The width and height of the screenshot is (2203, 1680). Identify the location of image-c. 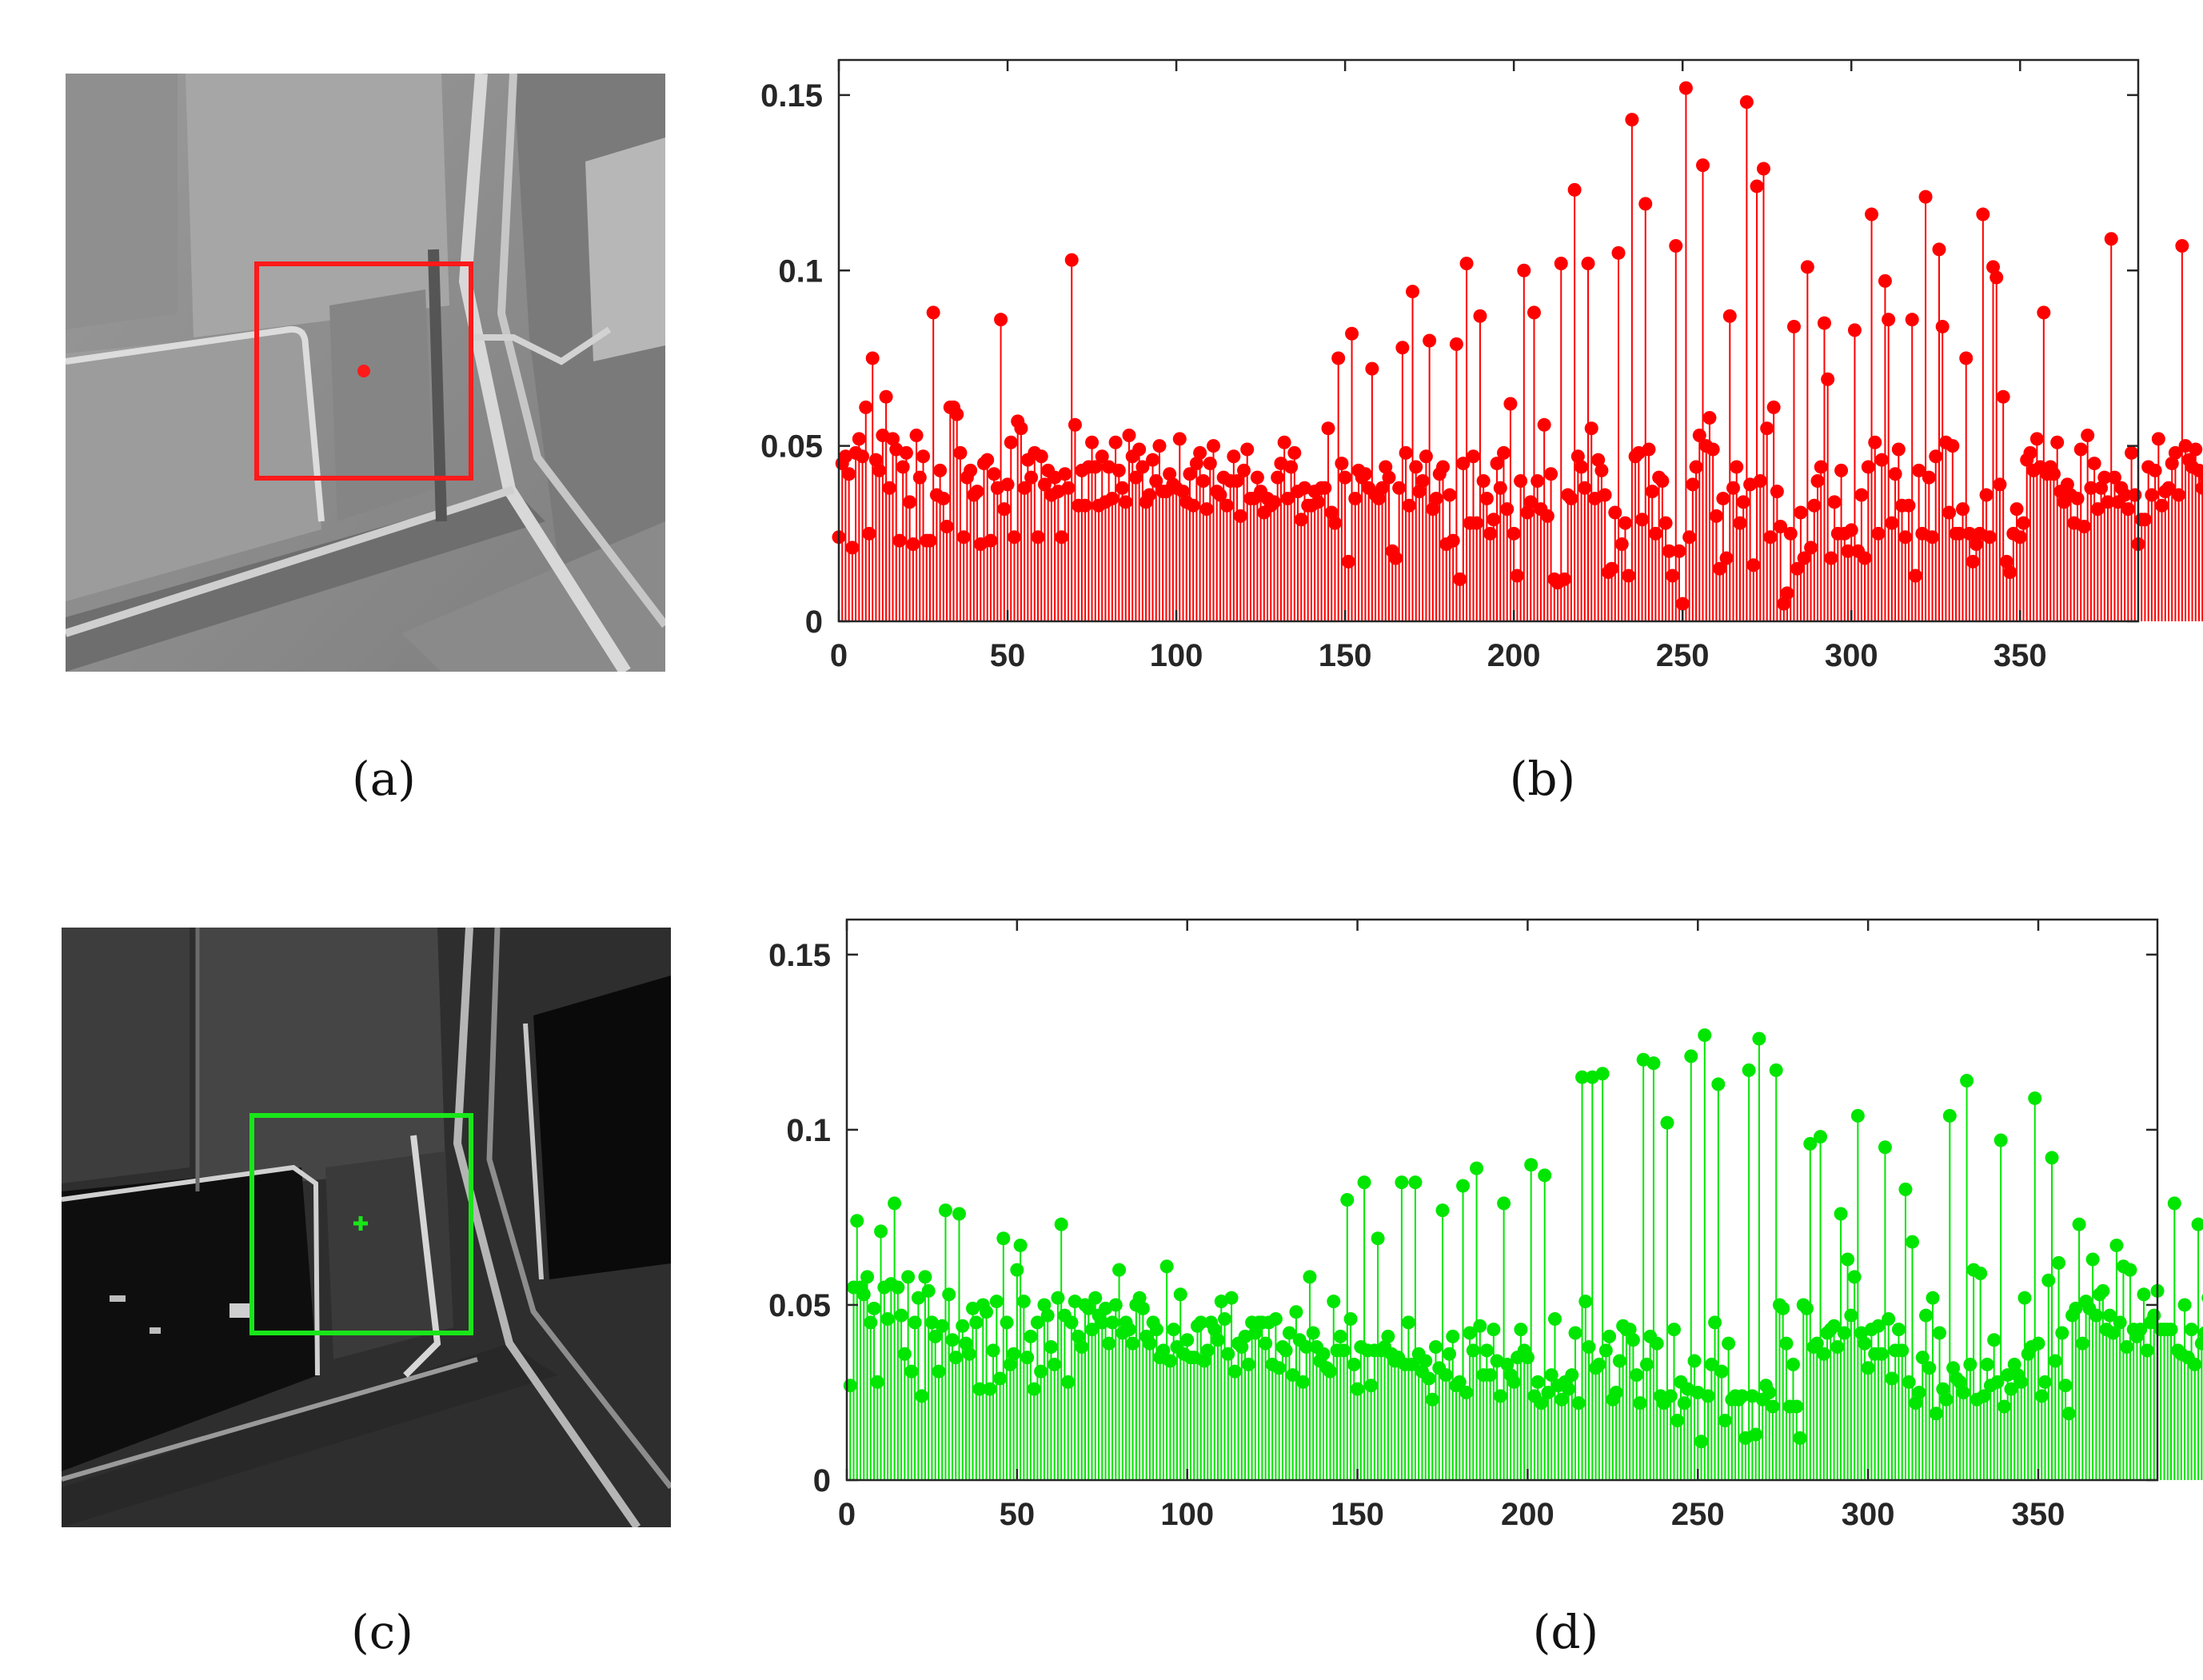
(366, 1228).